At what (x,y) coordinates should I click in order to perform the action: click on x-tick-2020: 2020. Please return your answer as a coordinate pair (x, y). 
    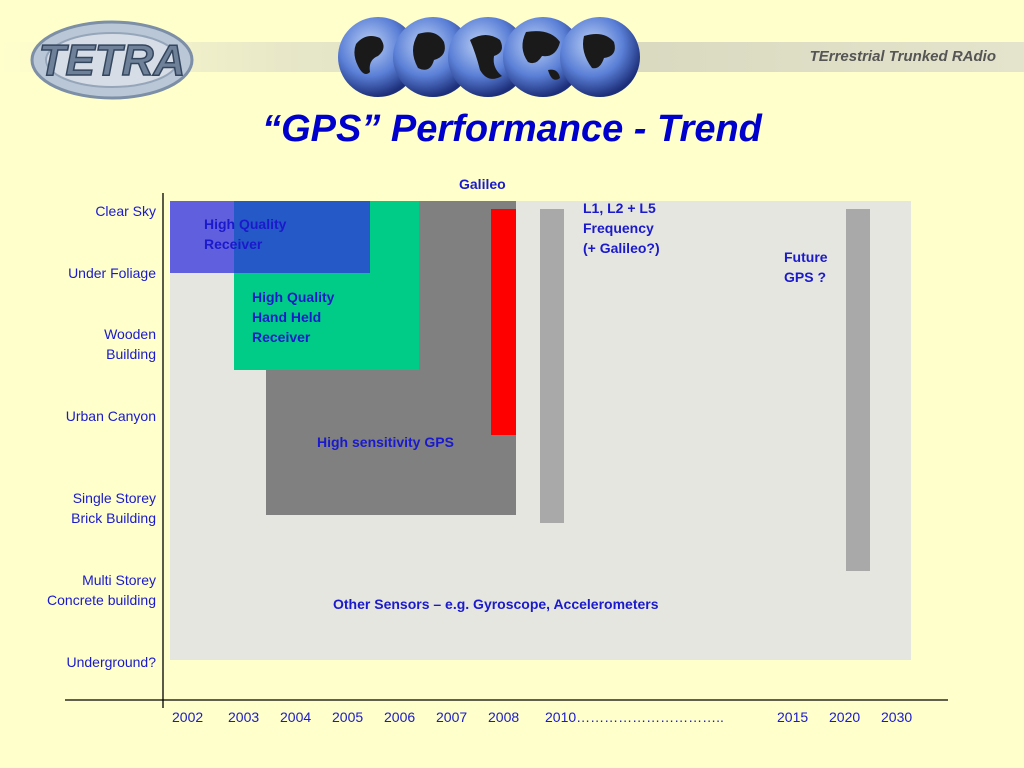
    Looking at the image, I should click on (845, 717).